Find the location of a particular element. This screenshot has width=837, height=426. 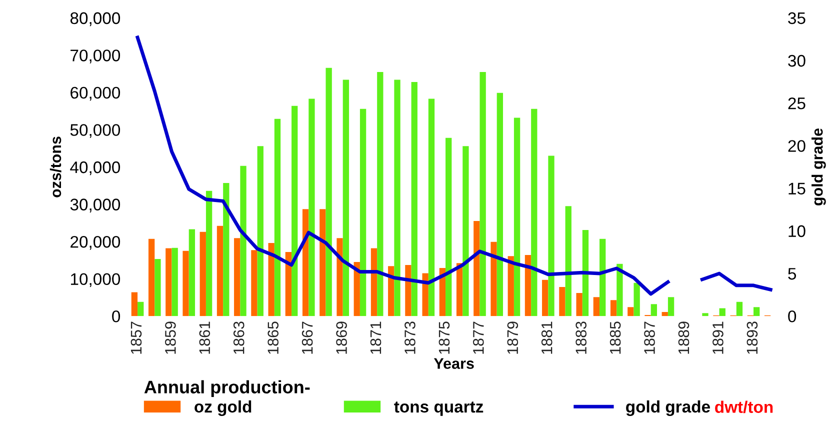

x-tick-label: 1873 is located at coordinates (410, 338).